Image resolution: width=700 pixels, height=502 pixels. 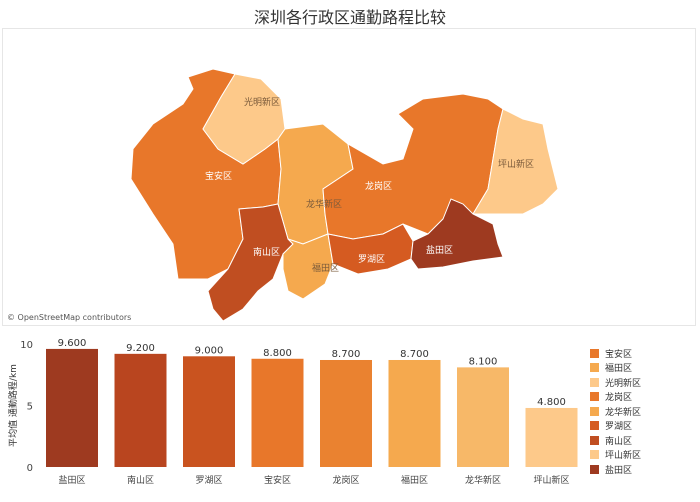 What do you see at coordinates (483, 361) in the screenshot?
I see `bar-value-label: 8.100` at bounding box center [483, 361].